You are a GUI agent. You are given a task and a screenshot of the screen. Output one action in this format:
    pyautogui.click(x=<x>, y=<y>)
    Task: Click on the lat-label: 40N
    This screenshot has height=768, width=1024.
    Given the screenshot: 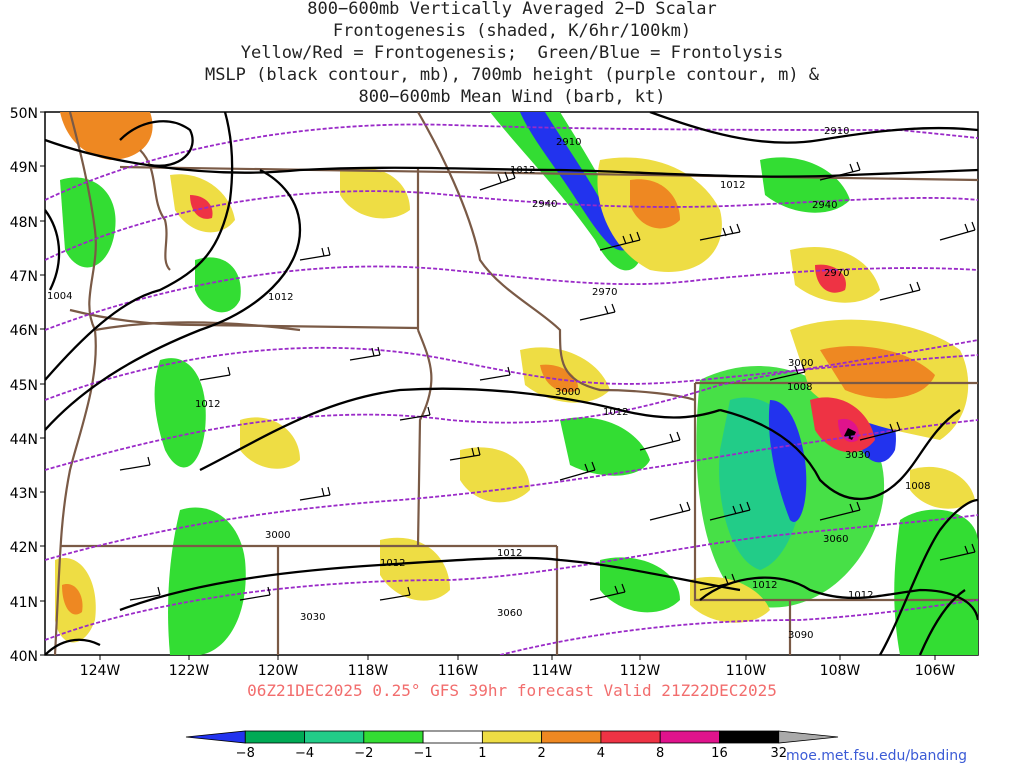 What is the action you would take?
    pyautogui.click(x=24, y=657)
    